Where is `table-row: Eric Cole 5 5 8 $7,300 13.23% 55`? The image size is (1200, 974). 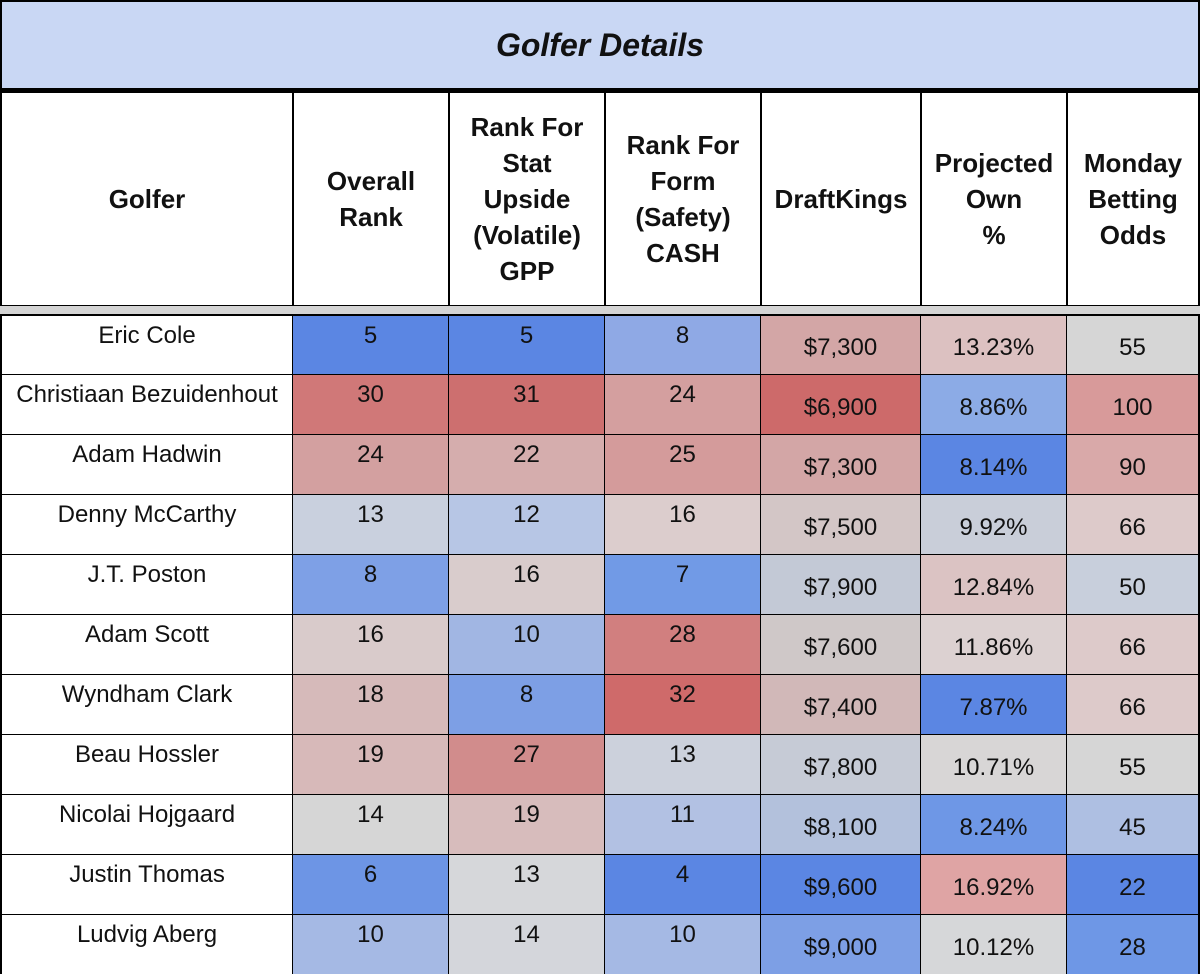
table-row: Eric Cole 5 5 8 $7,300 13.23% 55 is located at coordinates (600, 344).